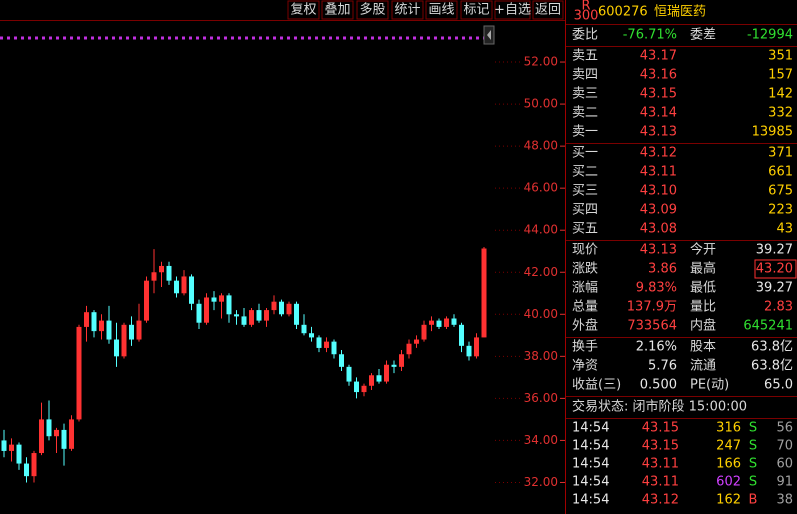 This screenshot has height=514, width=797. What do you see at coordinates (784, 464) in the screenshot?
I see `panel-text: 60` at bounding box center [784, 464].